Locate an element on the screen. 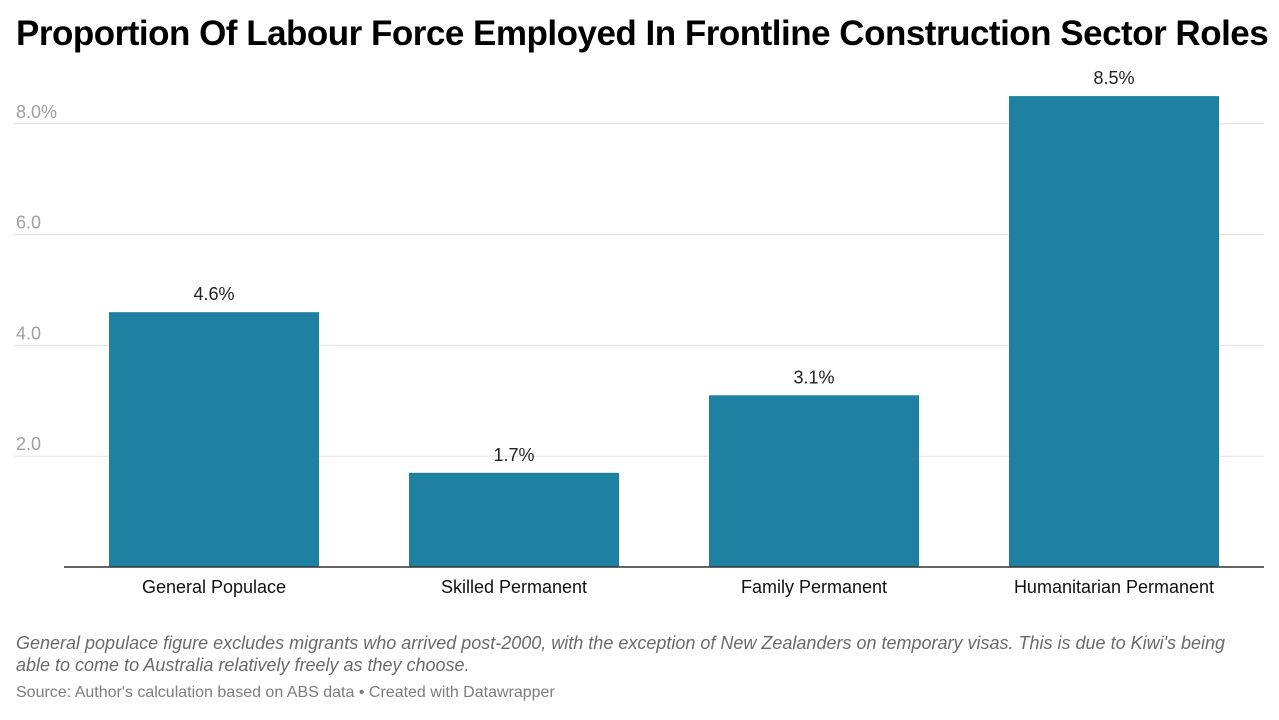  x-tick-label: Skilled Permanent is located at coordinates (514, 587).